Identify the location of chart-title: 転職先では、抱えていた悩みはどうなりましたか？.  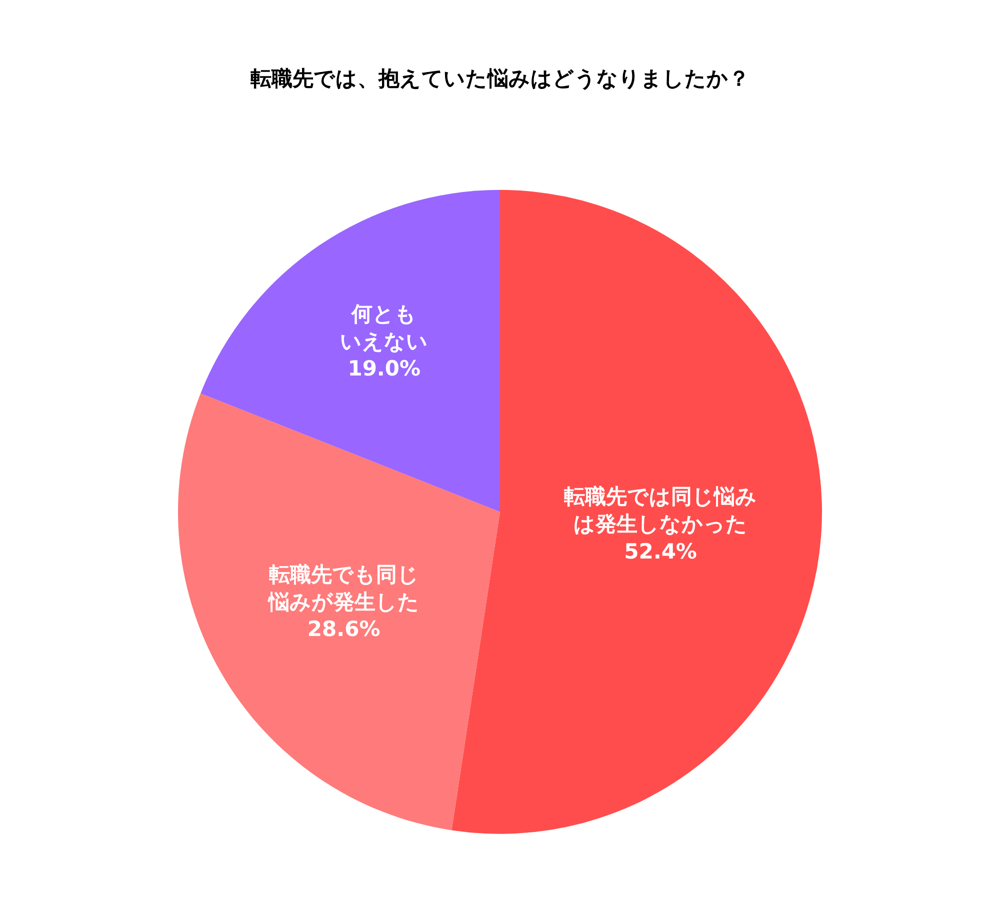
(500, 78).